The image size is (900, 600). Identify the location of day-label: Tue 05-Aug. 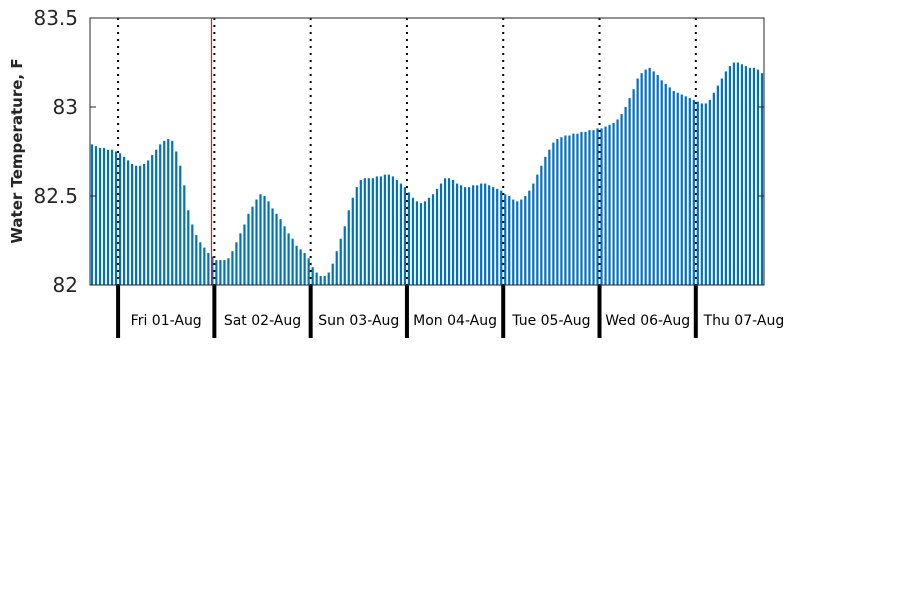
(550, 321).